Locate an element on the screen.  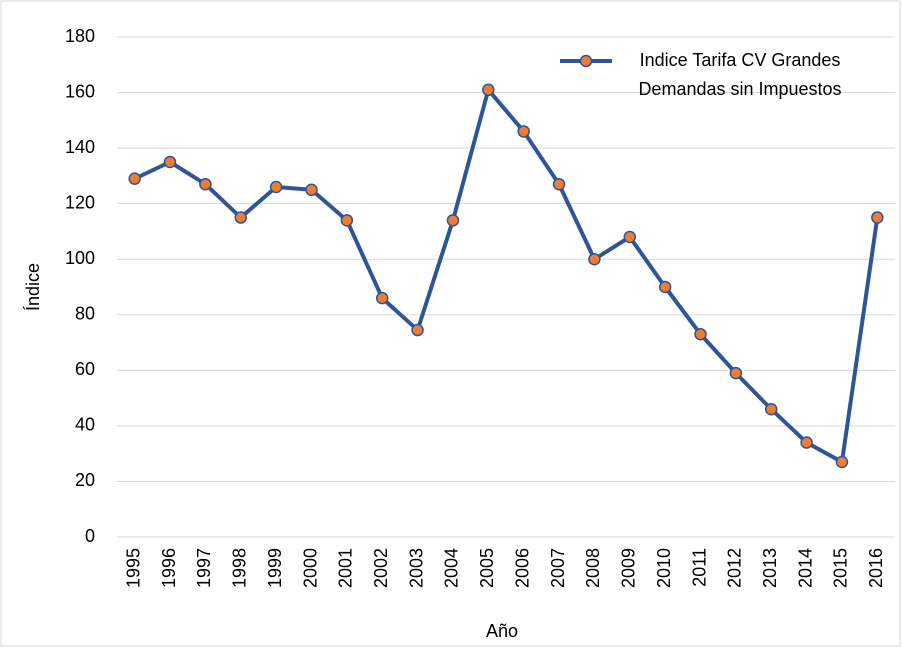
y-tick-label: 100 is located at coordinates (80, 258).